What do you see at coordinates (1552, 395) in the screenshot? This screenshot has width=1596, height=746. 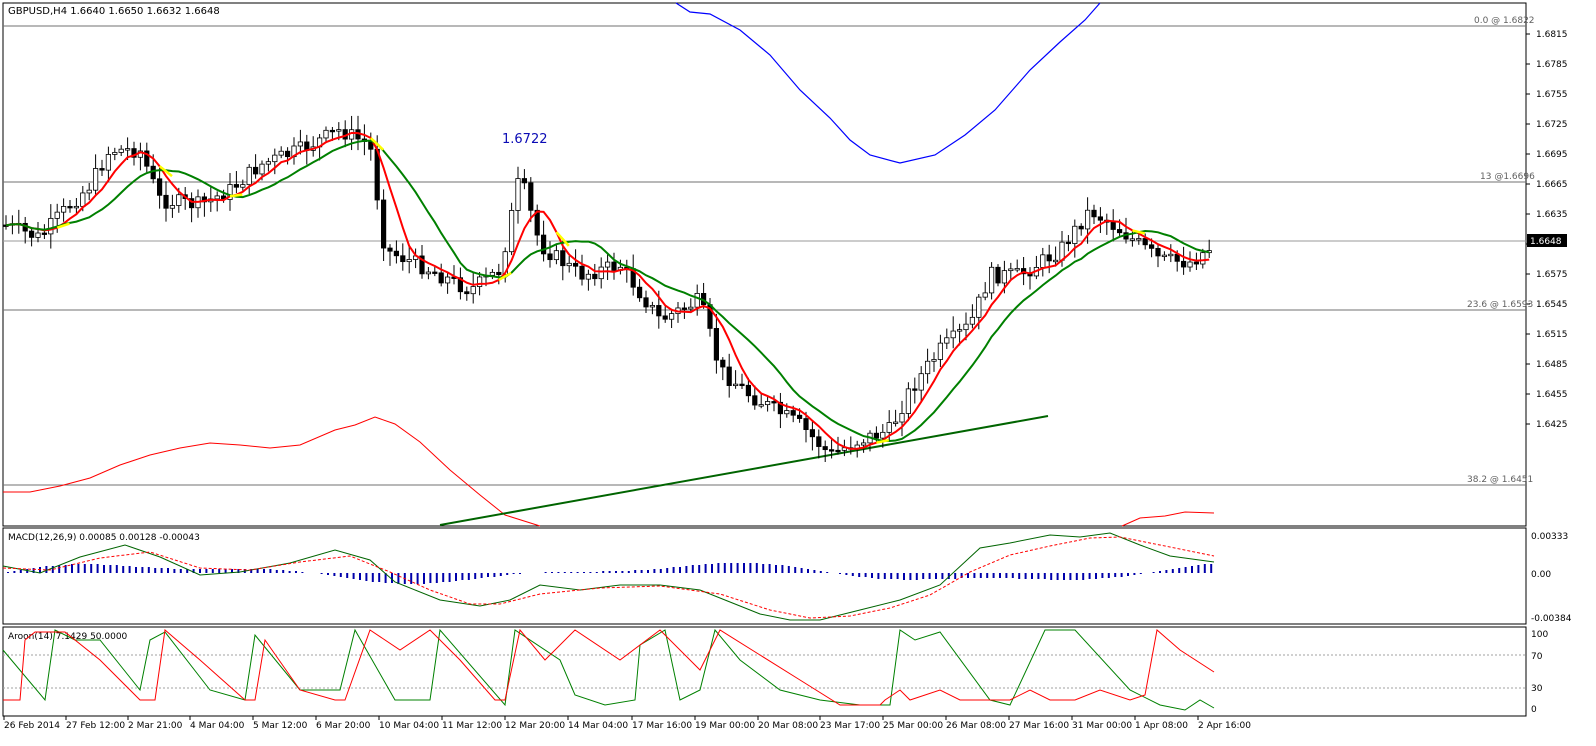 I see `price-tick-label: 1.6455` at bounding box center [1552, 395].